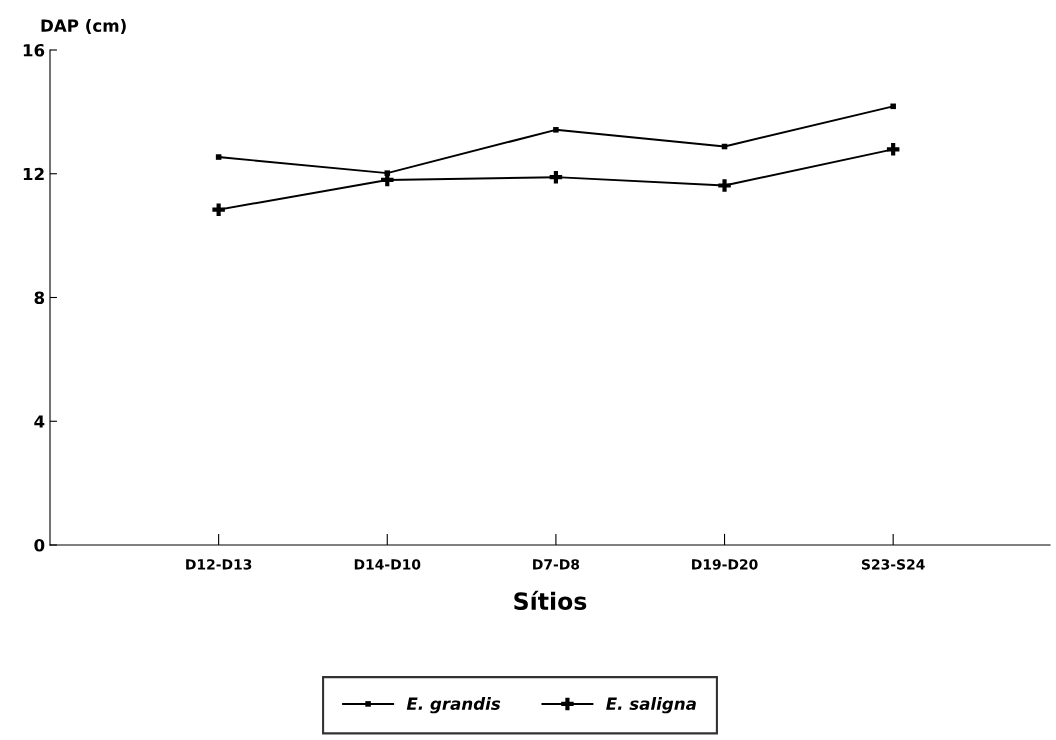 The image size is (1056, 740). Describe the element at coordinates (39, 545) in the screenshot. I see `y-tick-label: 0` at that location.